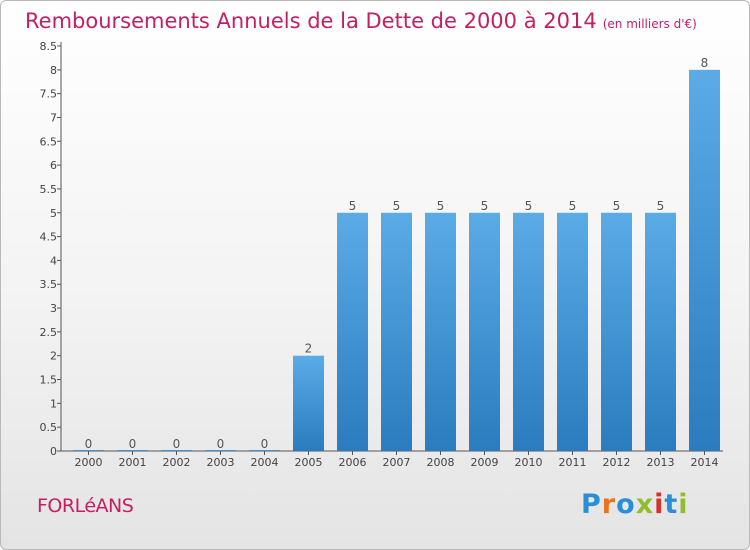  I want to click on x-tick-label: 2003, so click(221, 462).